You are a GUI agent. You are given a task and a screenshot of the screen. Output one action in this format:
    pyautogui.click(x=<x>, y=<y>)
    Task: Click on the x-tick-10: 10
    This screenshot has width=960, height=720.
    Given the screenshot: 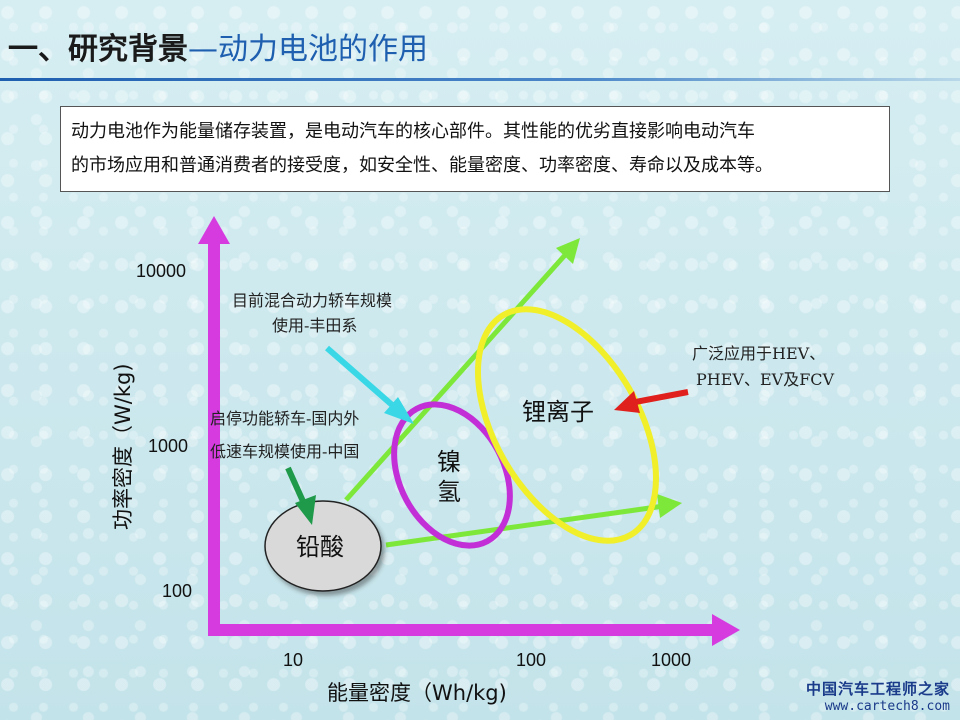 What is the action you would take?
    pyautogui.click(x=293, y=660)
    